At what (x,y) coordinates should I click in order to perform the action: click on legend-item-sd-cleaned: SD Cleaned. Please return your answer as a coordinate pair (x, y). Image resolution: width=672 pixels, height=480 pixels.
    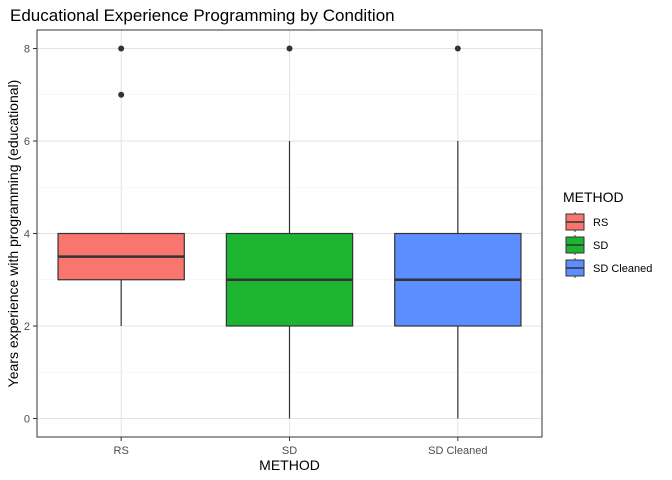
    Looking at the image, I should click on (608, 268).